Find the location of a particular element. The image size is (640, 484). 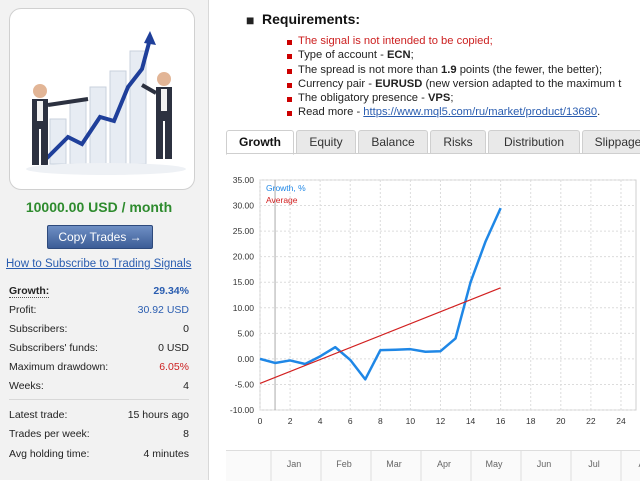

x-tick-label: 24 is located at coordinates (621, 421).